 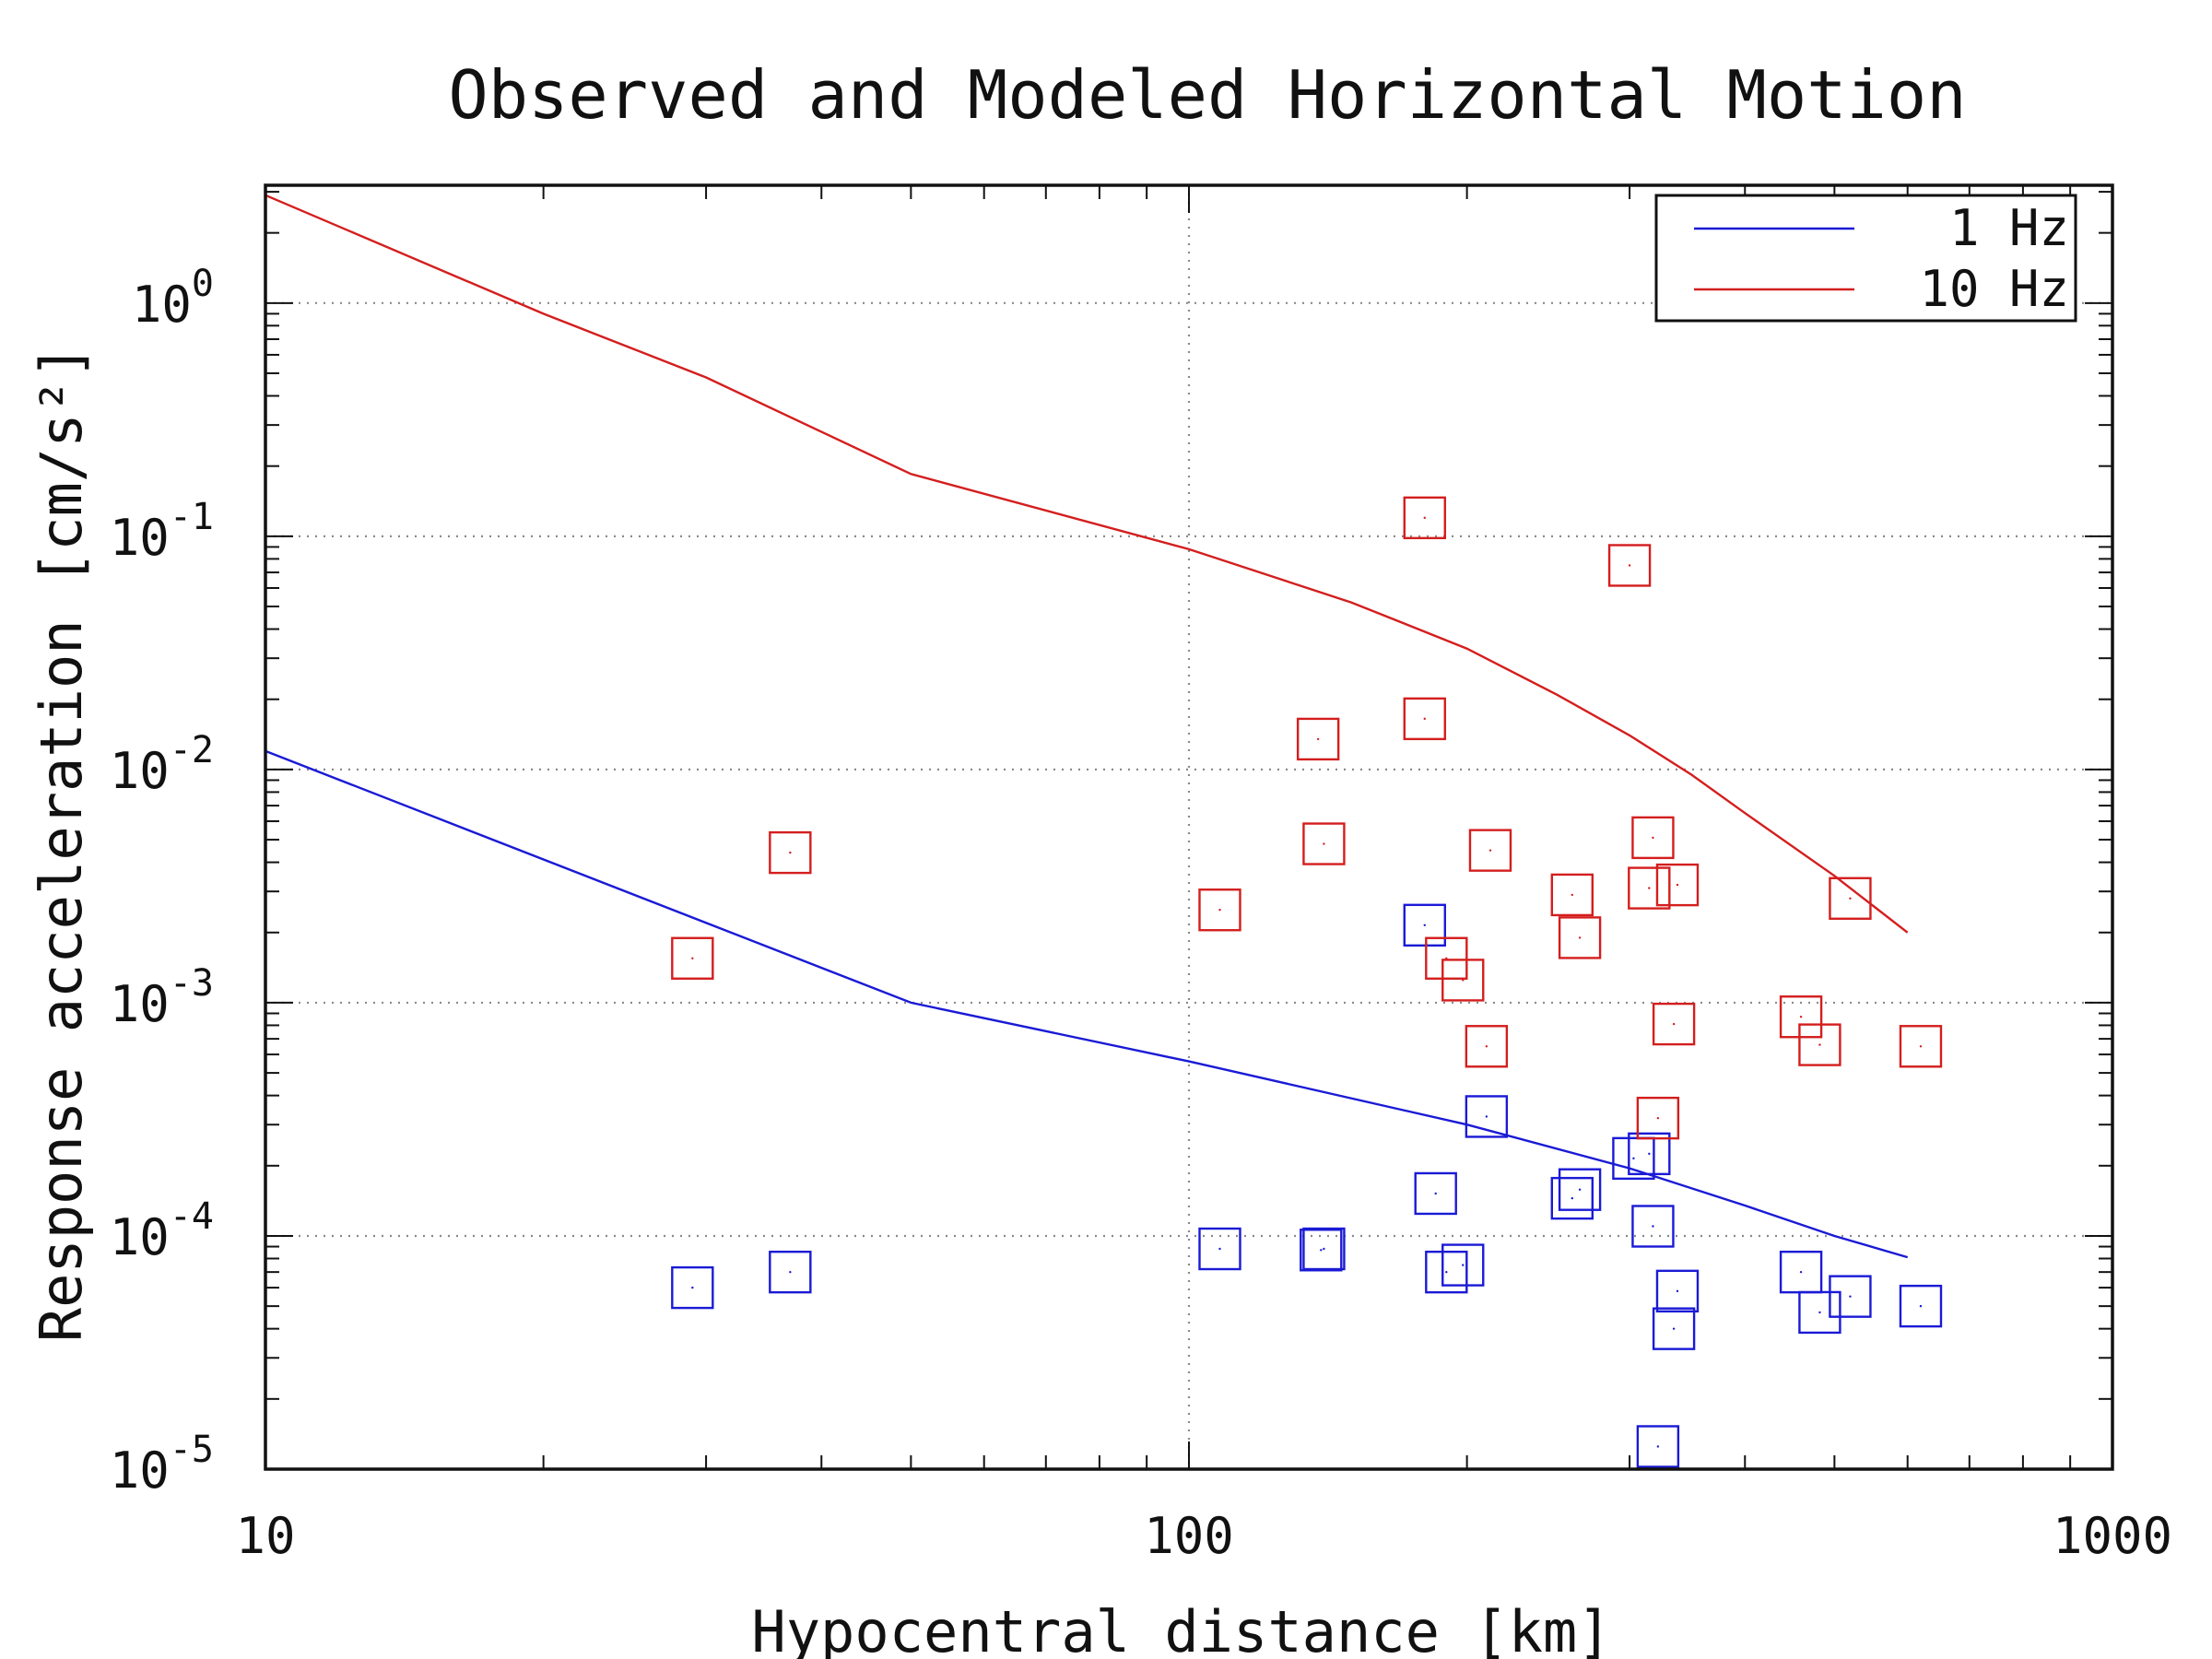 I want to click on legend-label-1-hz: 1 Hz, so click(x=2009, y=228).